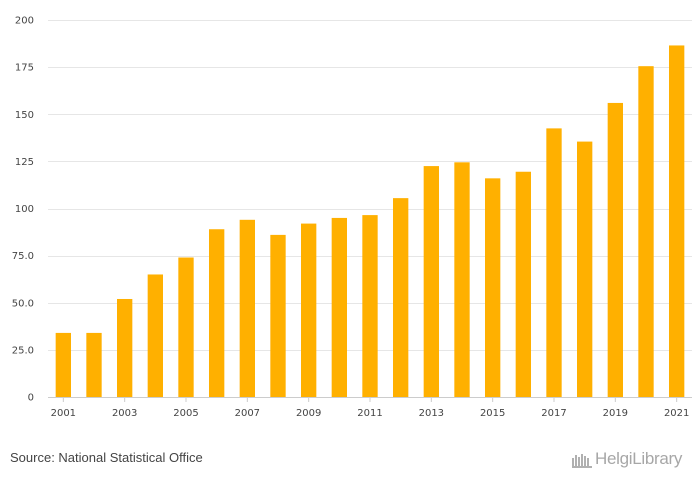  Describe the element at coordinates (24, 115) in the screenshot. I see `y-tick-label: 150` at that location.